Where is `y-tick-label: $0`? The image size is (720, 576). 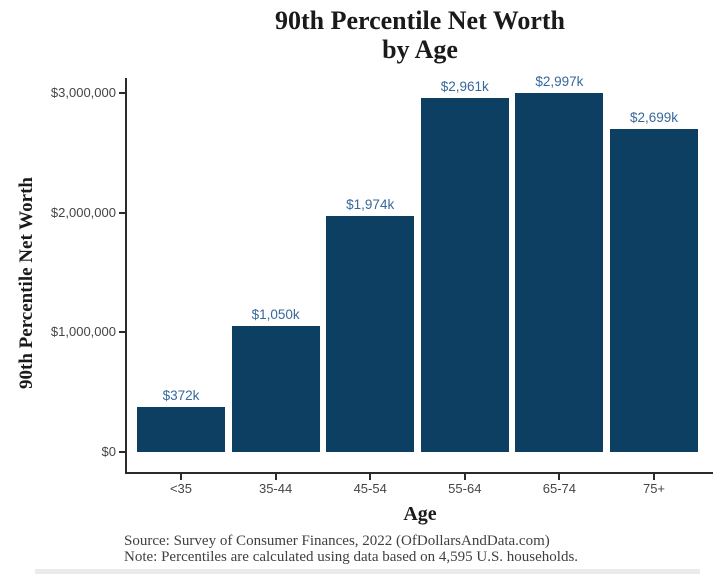
y-tick-label: $0 is located at coordinates (108, 451).